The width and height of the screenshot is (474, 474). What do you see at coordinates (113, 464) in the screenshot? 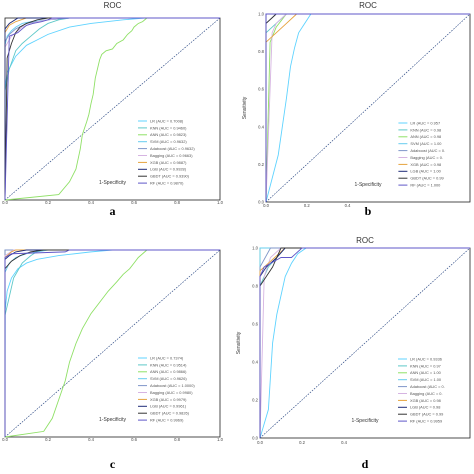
I see `panel-letter: c` at bounding box center [113, 464].